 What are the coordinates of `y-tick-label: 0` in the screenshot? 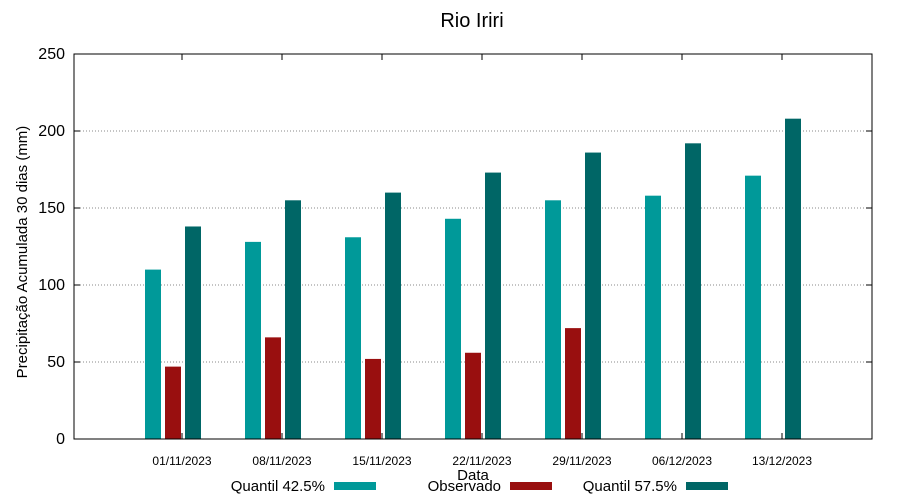 It's located at (60, 439).